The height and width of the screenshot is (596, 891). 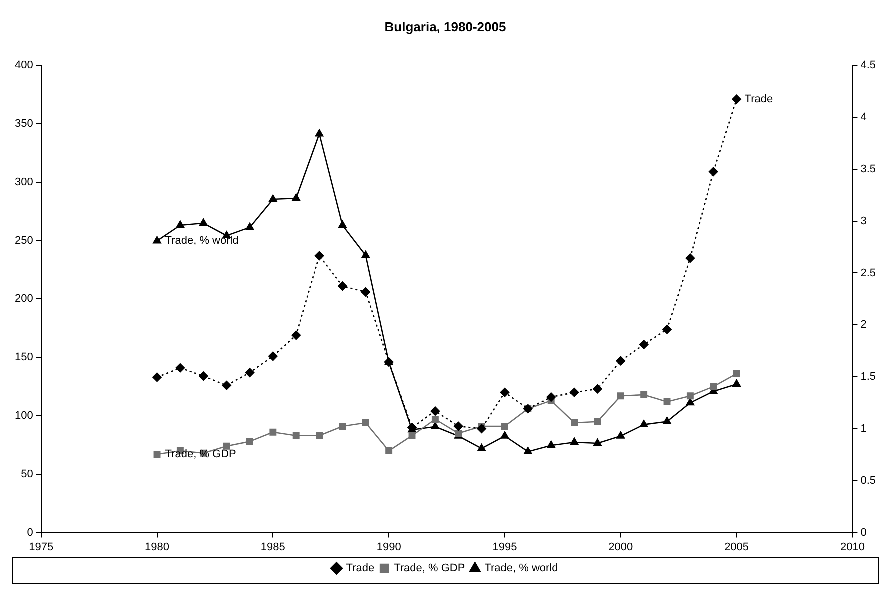 I want to click on y2-tick-label: 1.5, so click(x=868, y=377).